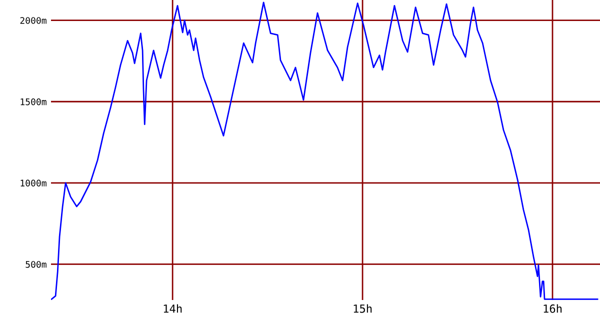 The width and height of the screenshot is (600, 330). What do you see at coordinates (363, 308) in the screenshot?
I see `x-tick-label: 15h` at bounding box center [363, 308].